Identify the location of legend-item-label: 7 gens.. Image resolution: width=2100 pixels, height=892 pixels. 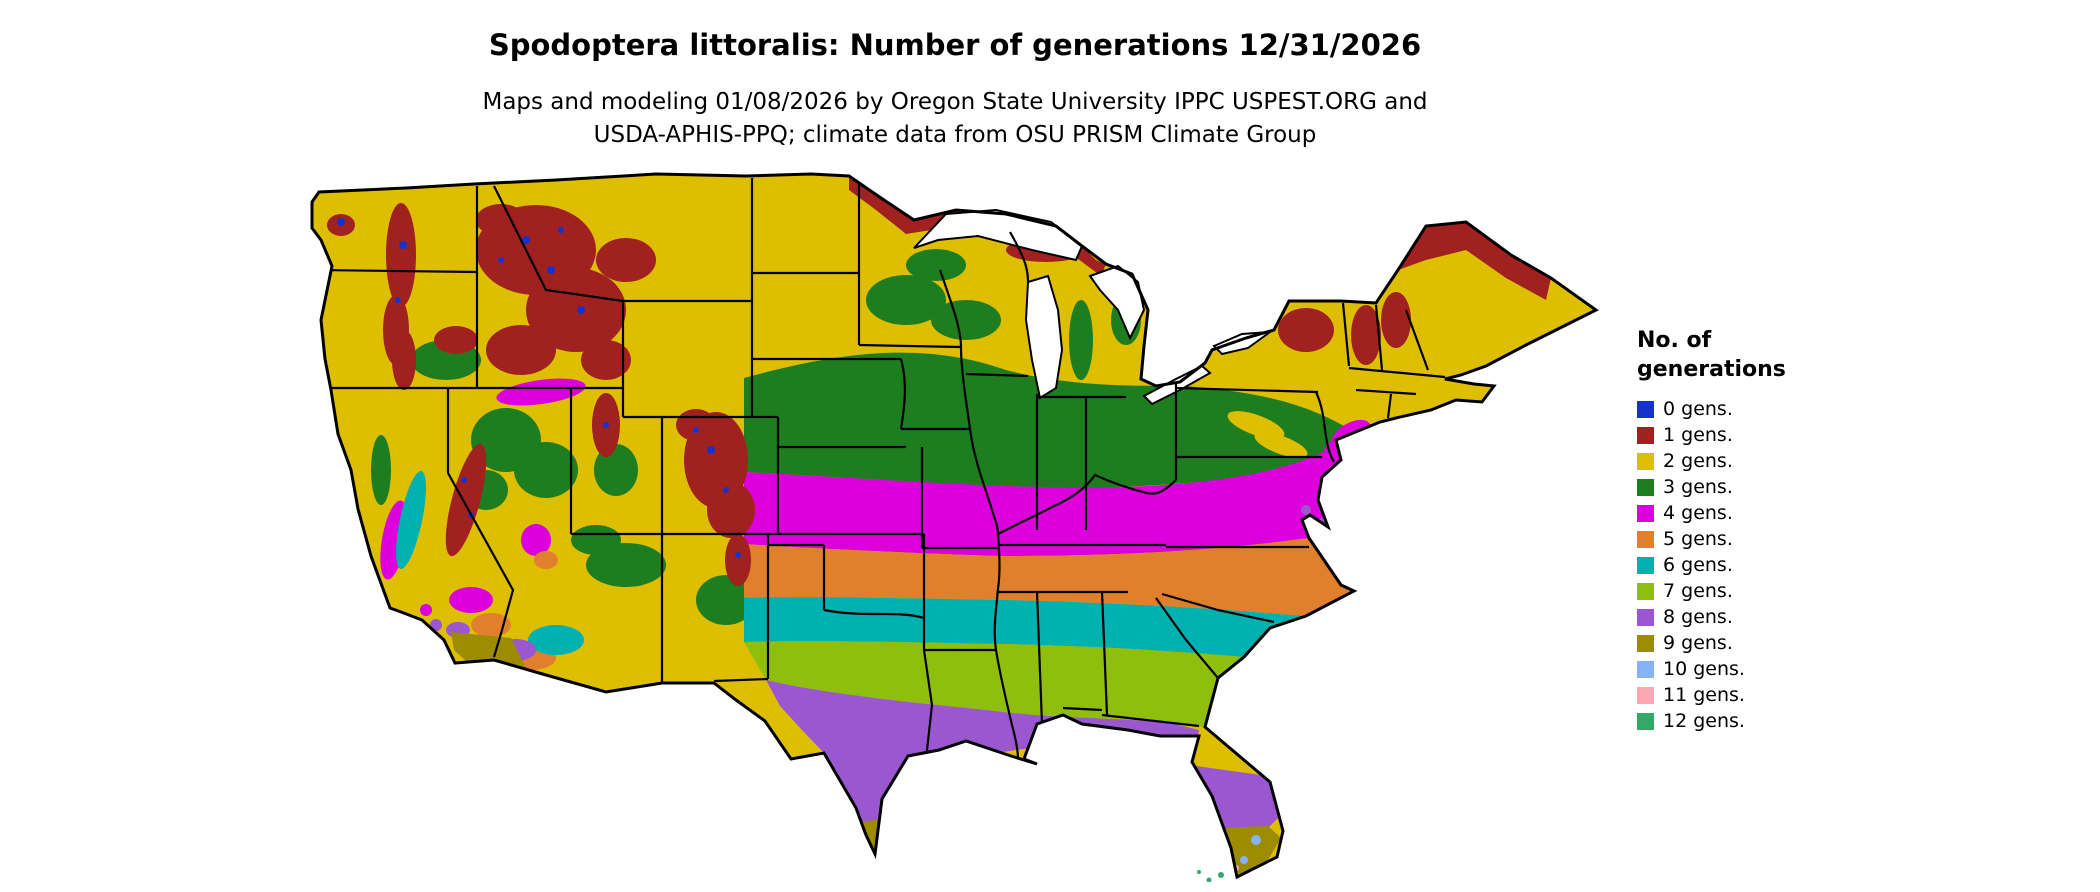
(1698, 591).